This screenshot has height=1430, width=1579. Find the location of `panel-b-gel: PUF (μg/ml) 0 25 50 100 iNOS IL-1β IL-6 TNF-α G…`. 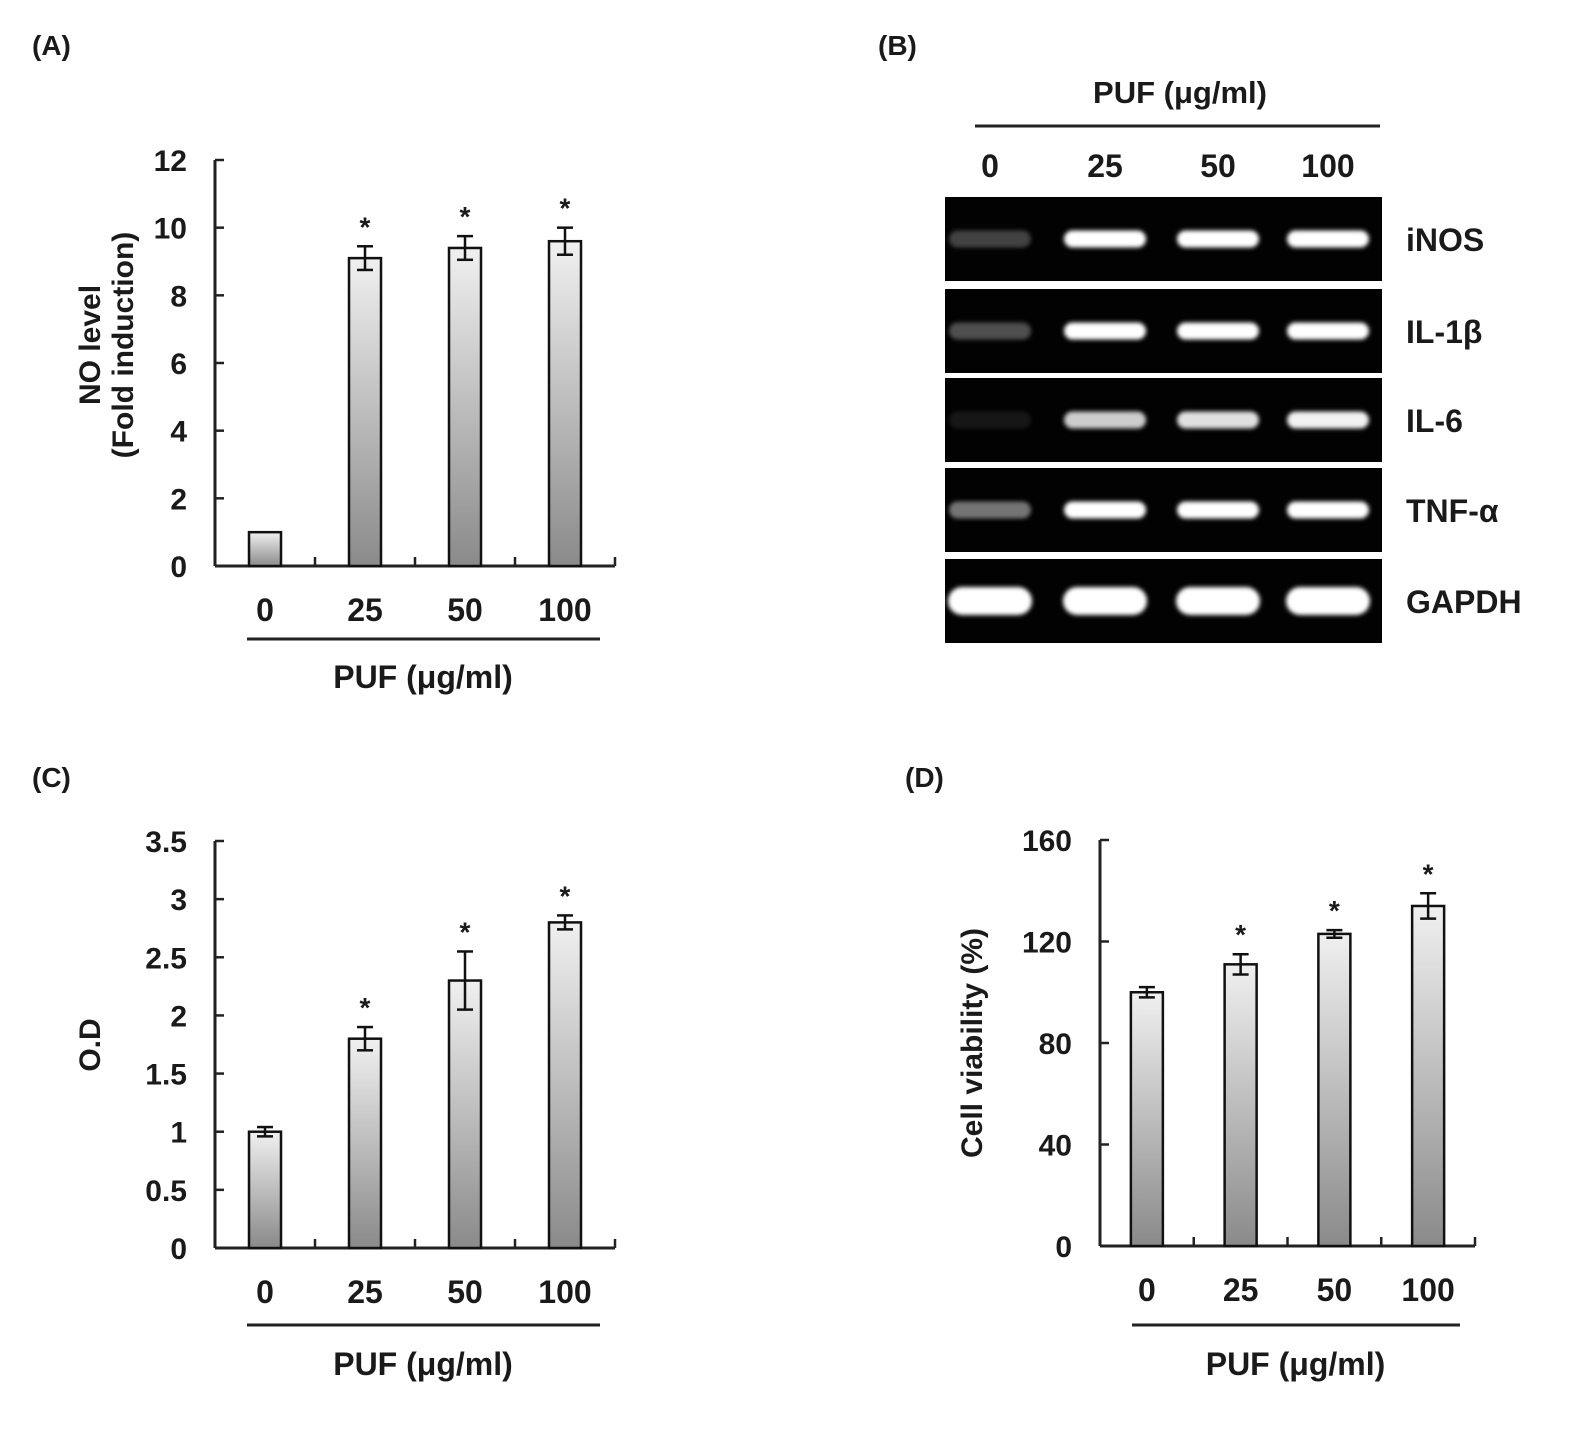

panel-b-gel: PUF (μg/ml) 0 25 50 100 iNOS IL-1β IL-6 TNF-α G… is located at coordinates (1233, 359).